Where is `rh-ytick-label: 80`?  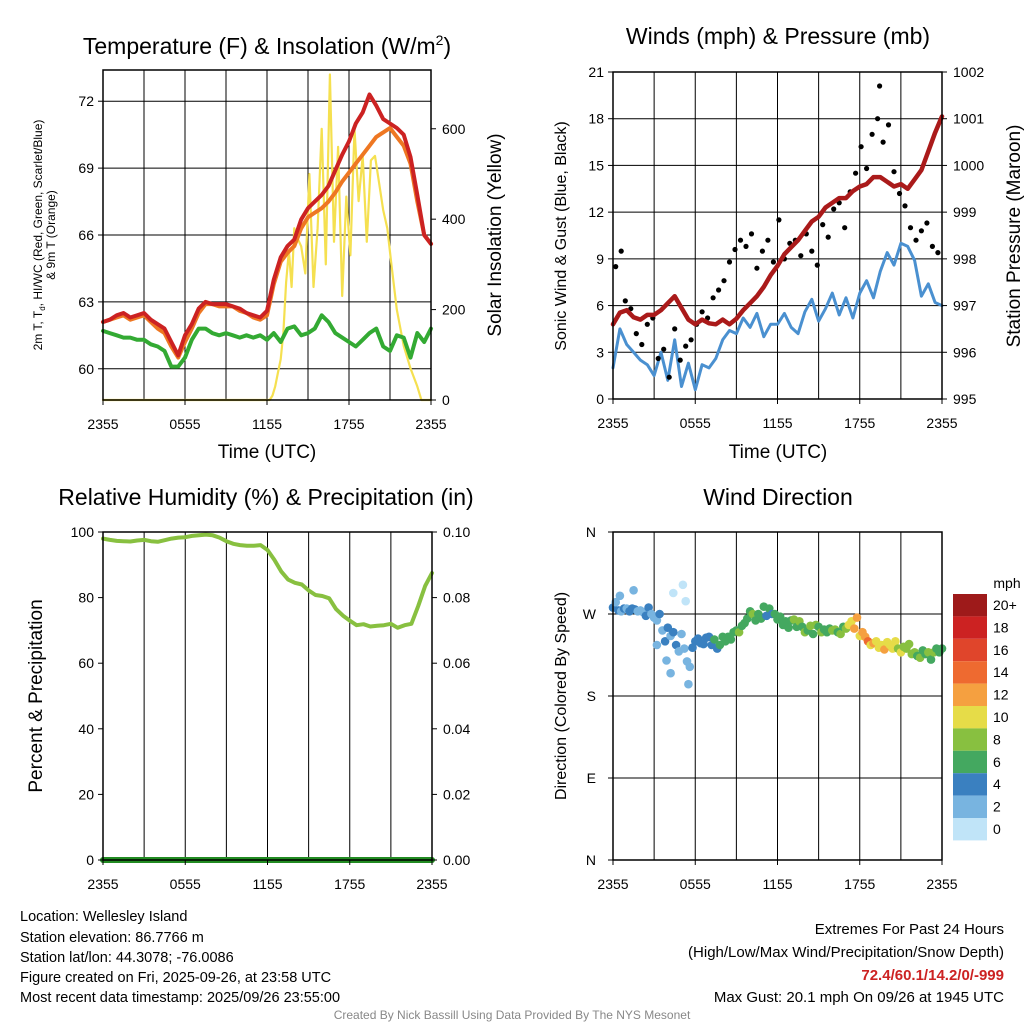
rh-ytick-label: 80 is located at coordinates (86, 598).